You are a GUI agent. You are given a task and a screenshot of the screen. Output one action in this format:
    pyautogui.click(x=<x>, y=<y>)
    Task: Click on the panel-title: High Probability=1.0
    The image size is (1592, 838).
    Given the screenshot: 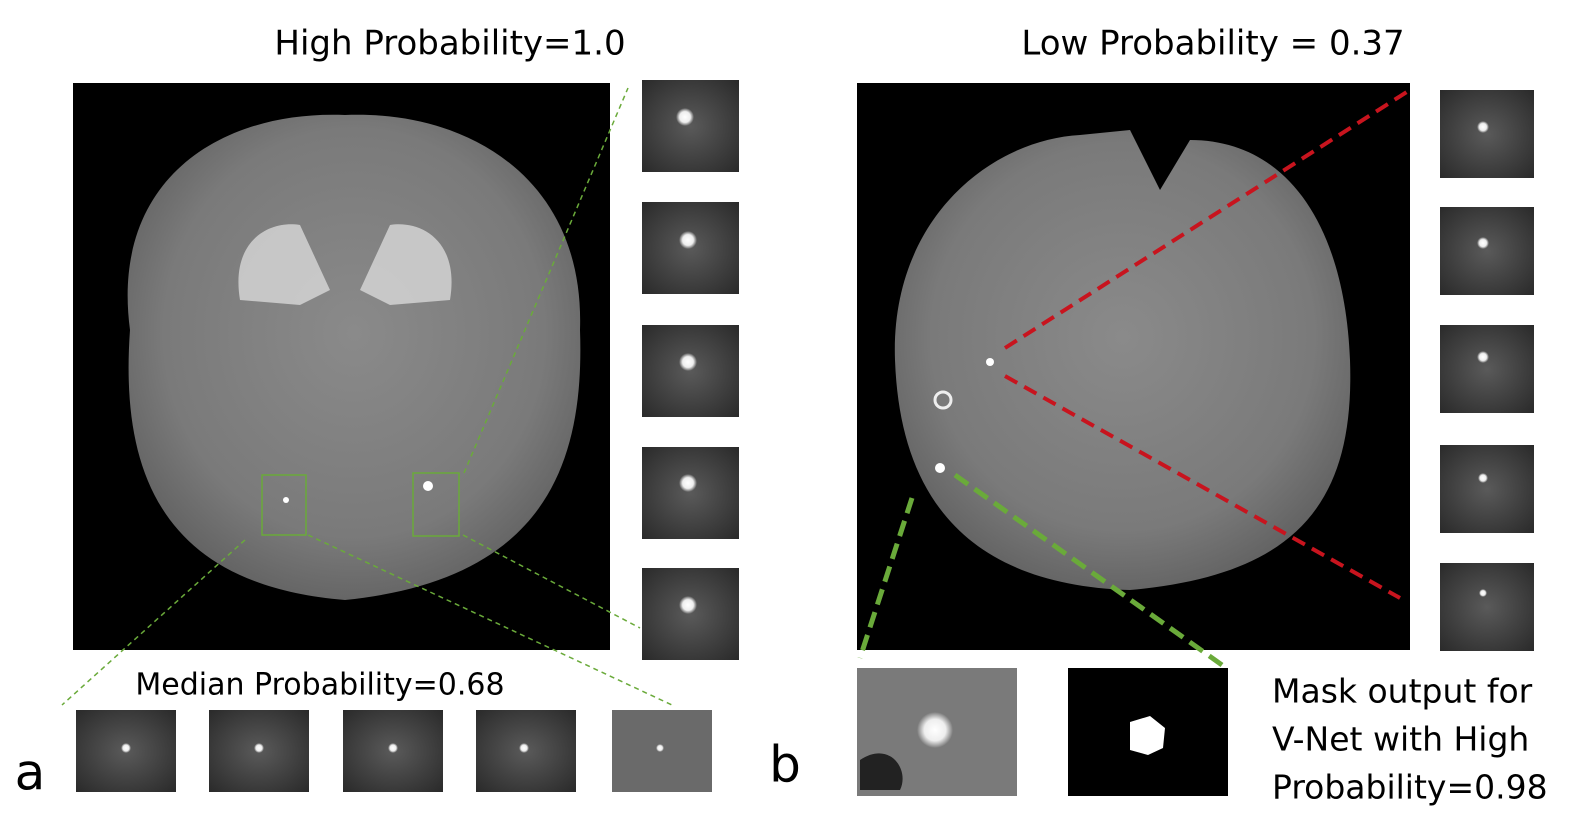 What is the action you would take?
    pyautogui.click(x=449, y=44)
    